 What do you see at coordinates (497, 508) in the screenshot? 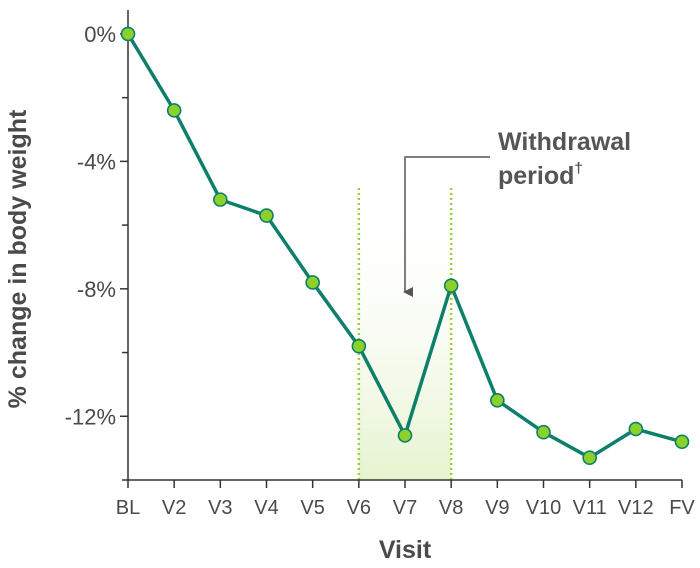
I see `x-tick-label: V9` at bounding box center [497, 508].